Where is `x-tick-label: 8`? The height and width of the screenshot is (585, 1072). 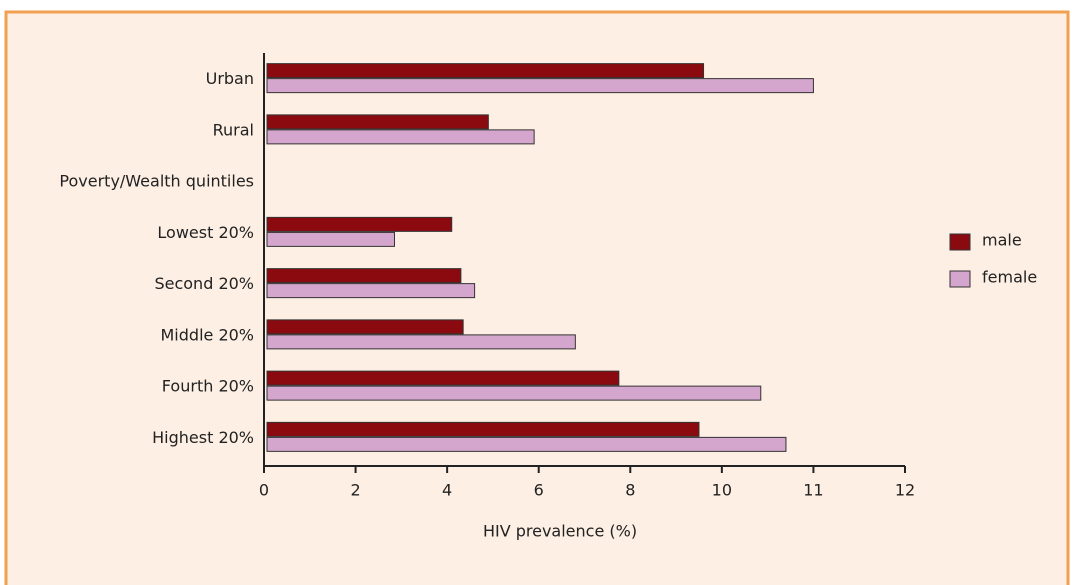
x-tick-label: 8 is located at coordinates (630, 490).